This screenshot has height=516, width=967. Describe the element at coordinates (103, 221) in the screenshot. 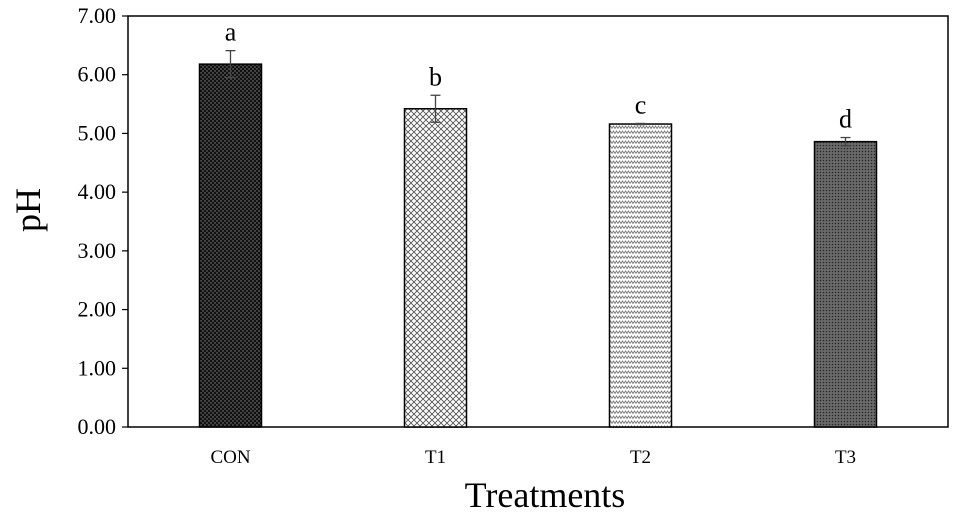

I see `y-axis: 0.00 1.00 2.00 3.00 4.00 5.00 6.00 7.00` at that location.